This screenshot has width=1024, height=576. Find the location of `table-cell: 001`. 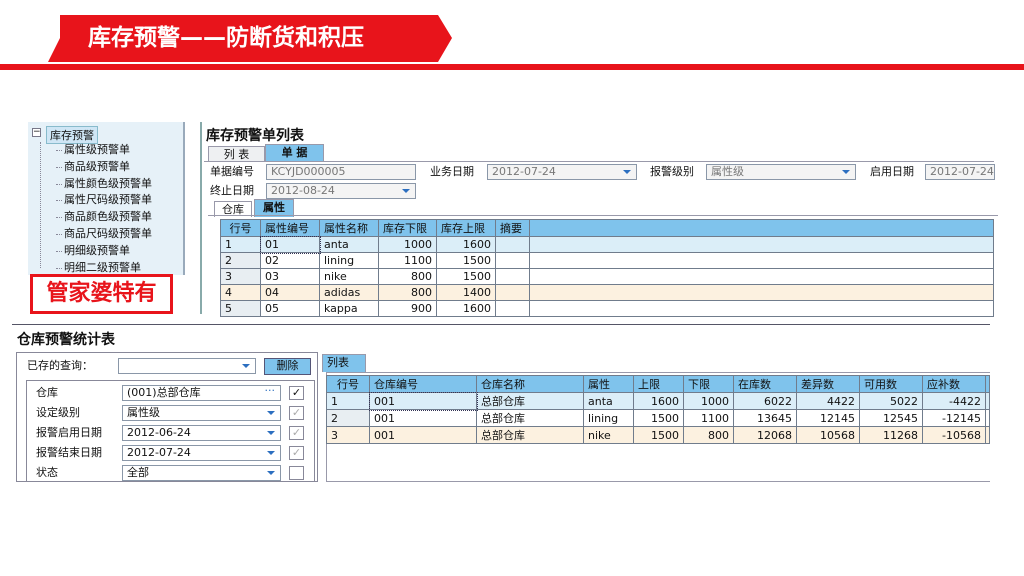

table-cell: 001 is located at coordinates (423, 401).